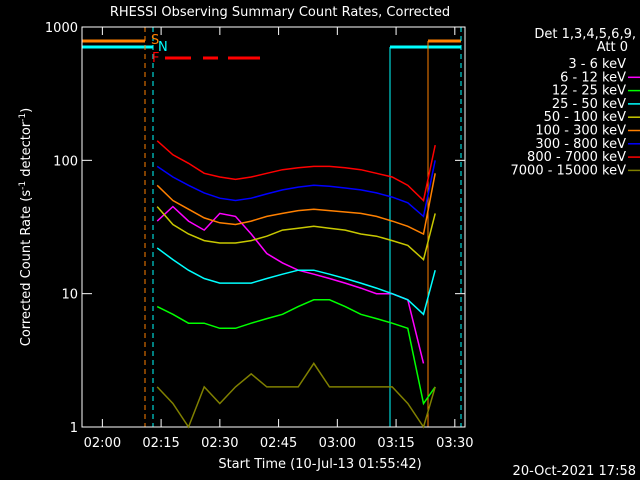 This screenshot has width=640, height=480. Describe the element at coordinates (26, 268) in the screenshot. I see `y-label-part: Corrected Count Rate (s` at that location.